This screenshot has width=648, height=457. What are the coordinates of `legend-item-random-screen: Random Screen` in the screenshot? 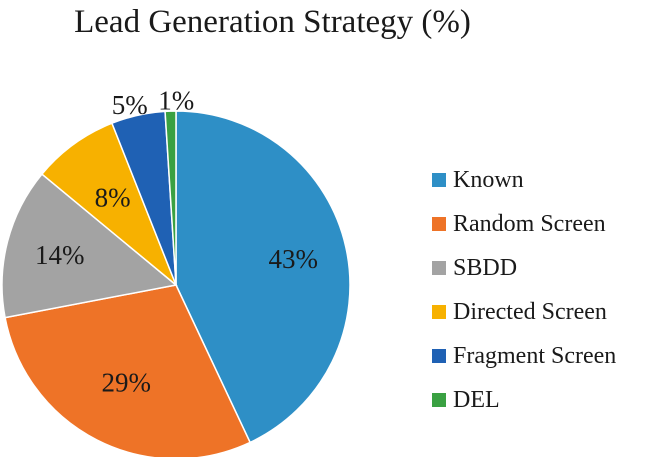 It's located at (524, 224).